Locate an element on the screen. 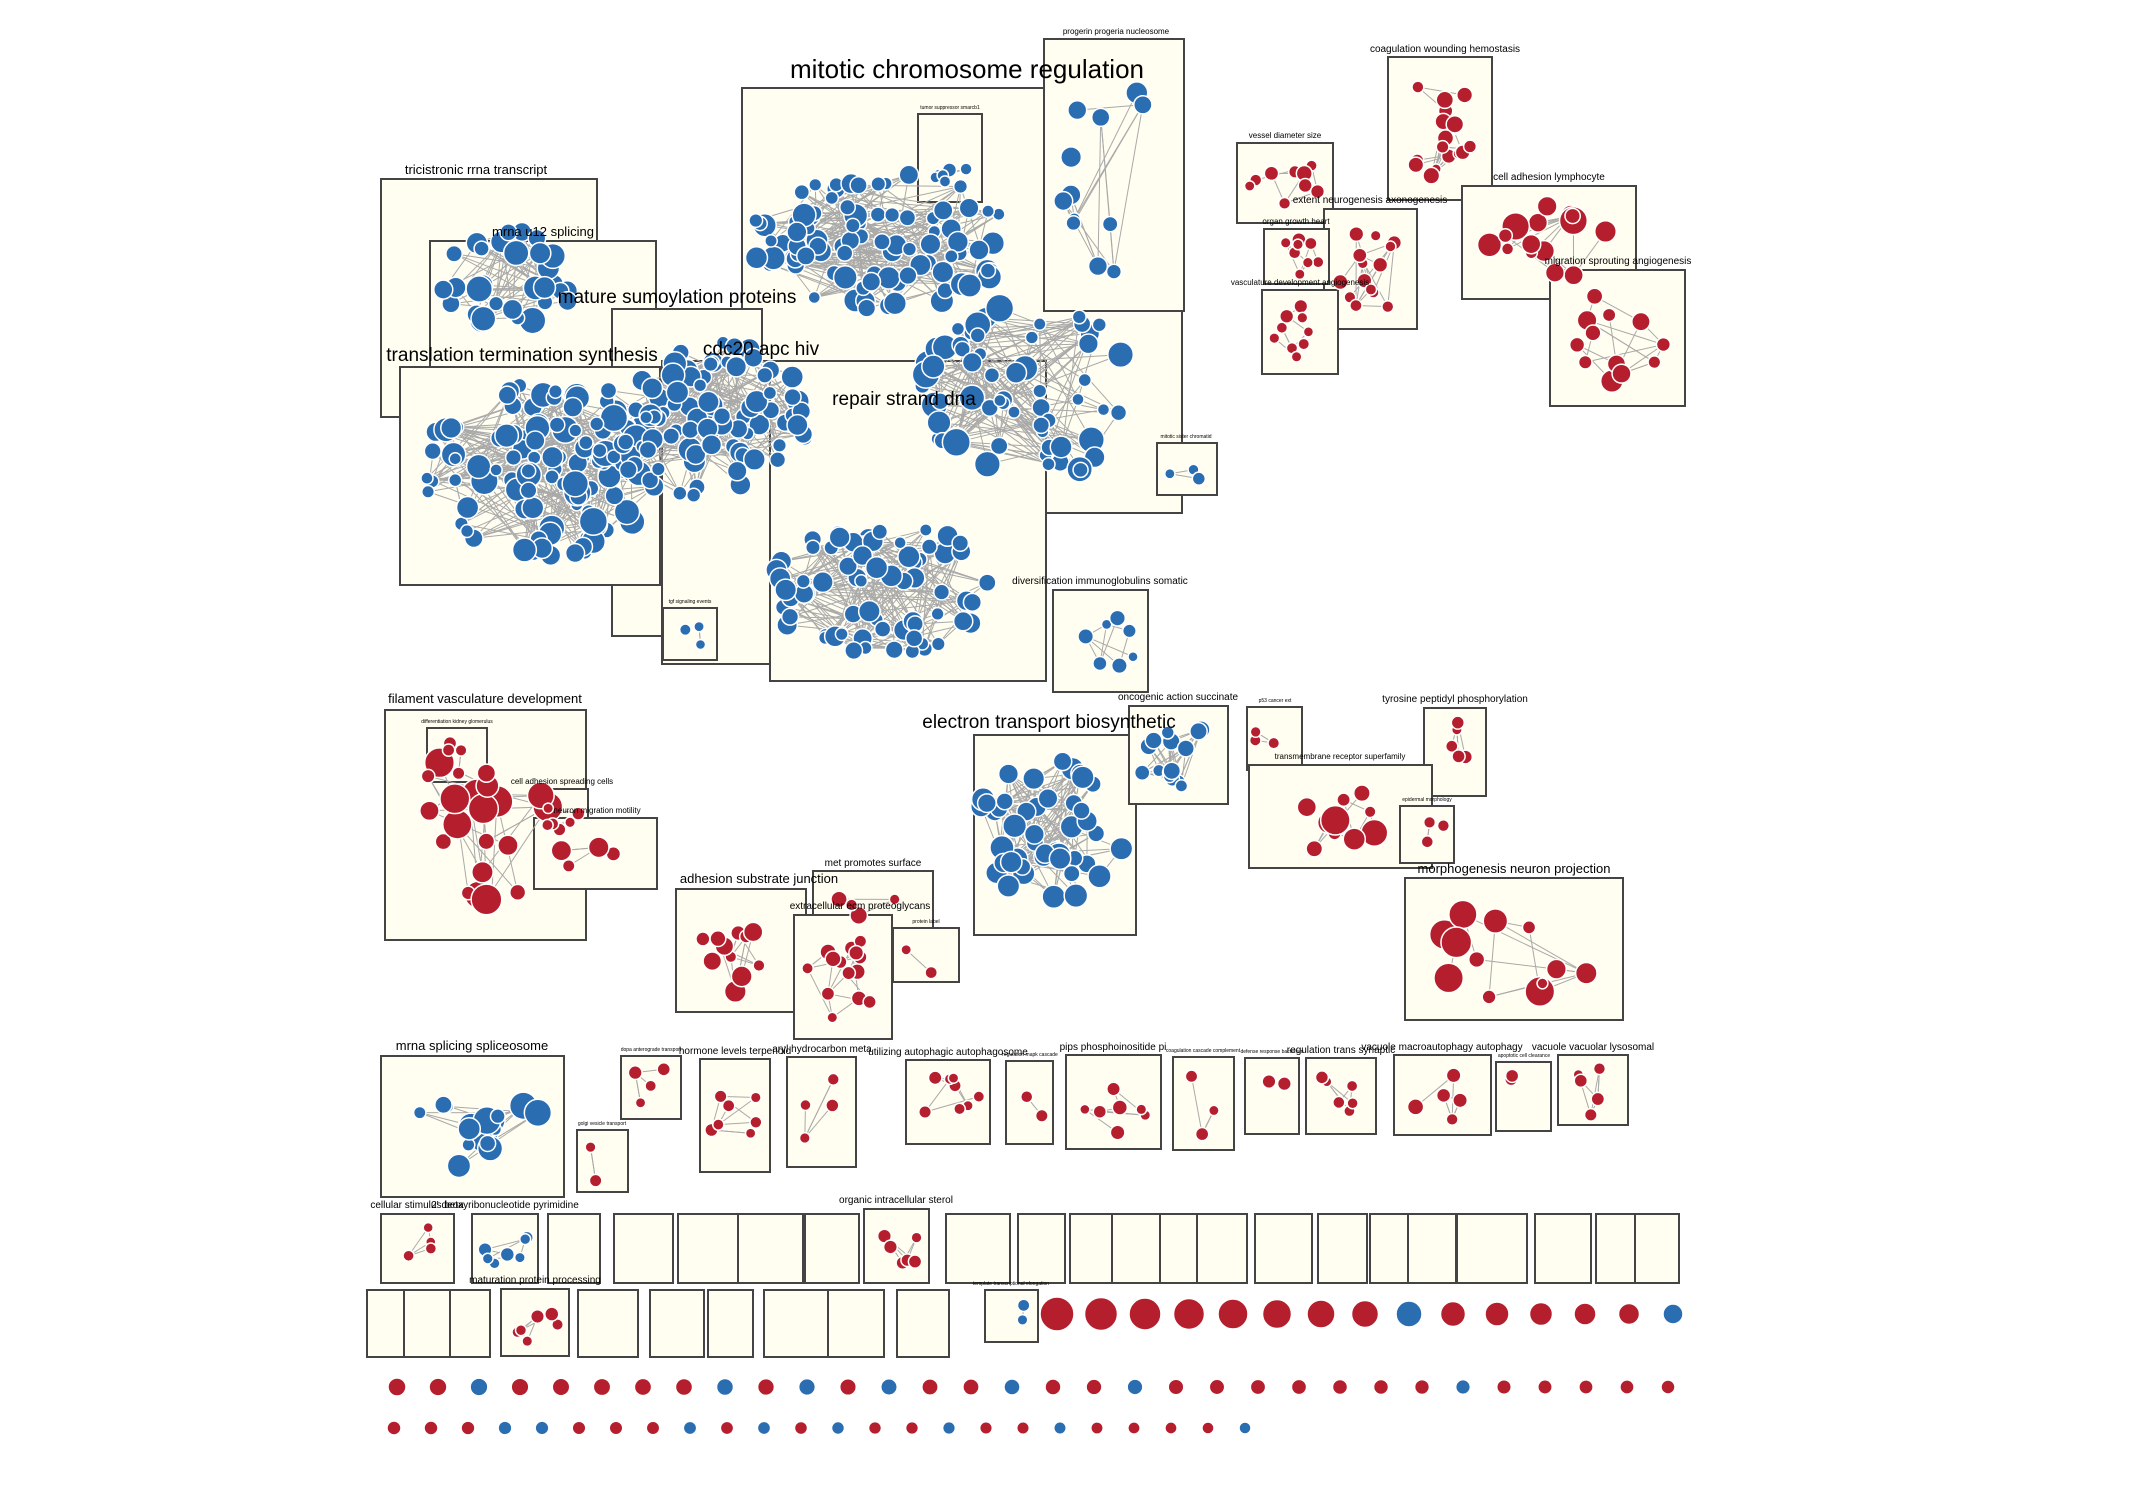  cluster-label: aryl hydrocarbon meta is located at coordinates (822, 1049).